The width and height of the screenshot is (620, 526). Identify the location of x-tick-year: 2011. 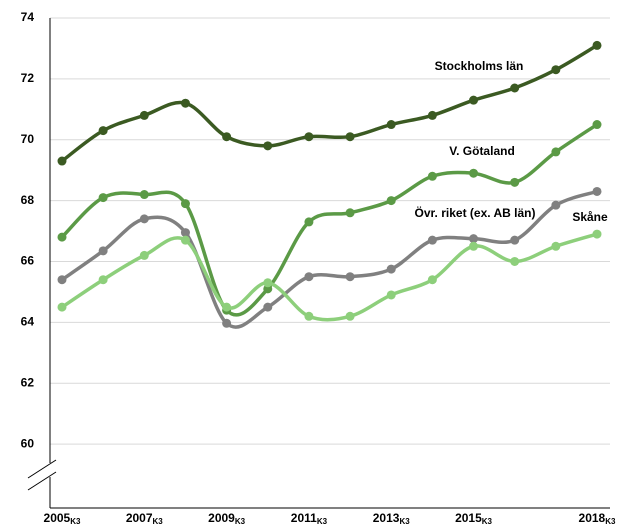
(304, 518).